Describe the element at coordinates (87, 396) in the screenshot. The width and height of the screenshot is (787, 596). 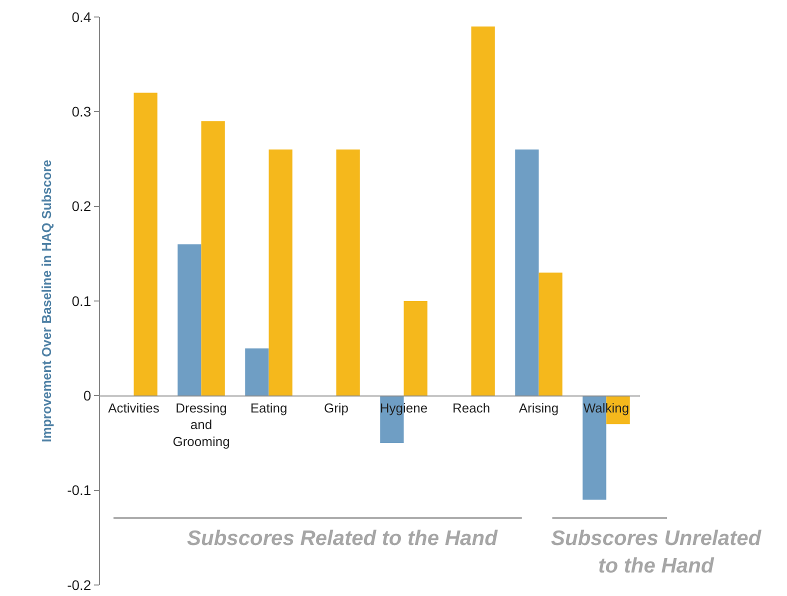
I see `y-tick-label: 0` at that location.